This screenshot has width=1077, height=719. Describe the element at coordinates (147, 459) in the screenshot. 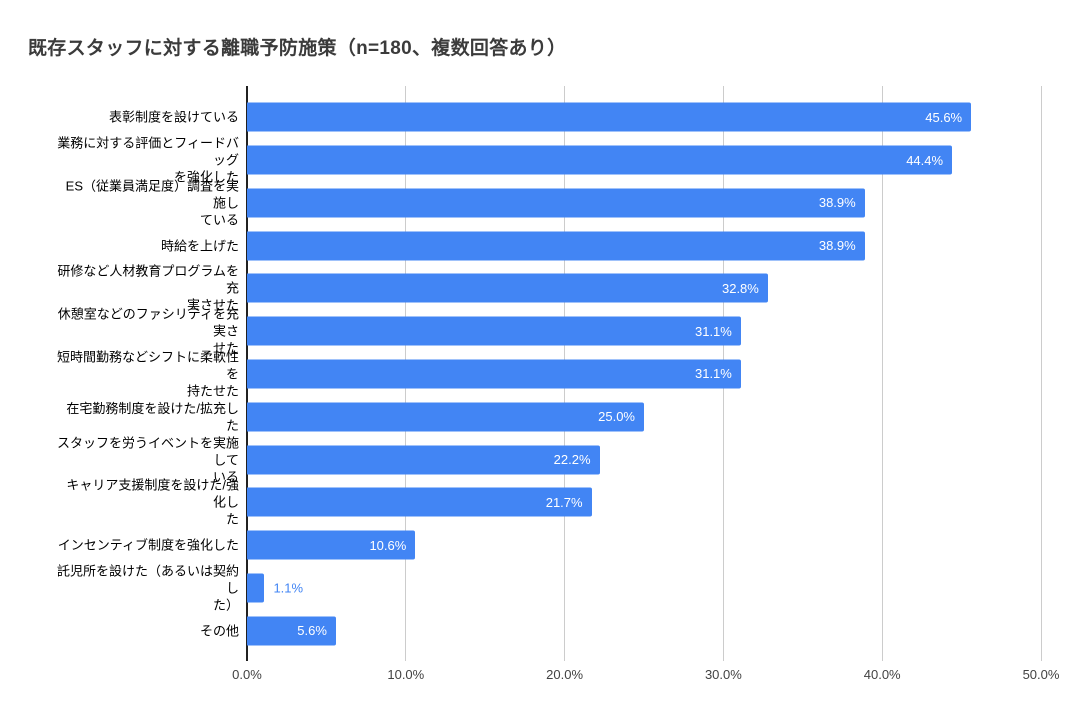

I see `category-label: スタッフを労うイベントを実施して いる` at that location.